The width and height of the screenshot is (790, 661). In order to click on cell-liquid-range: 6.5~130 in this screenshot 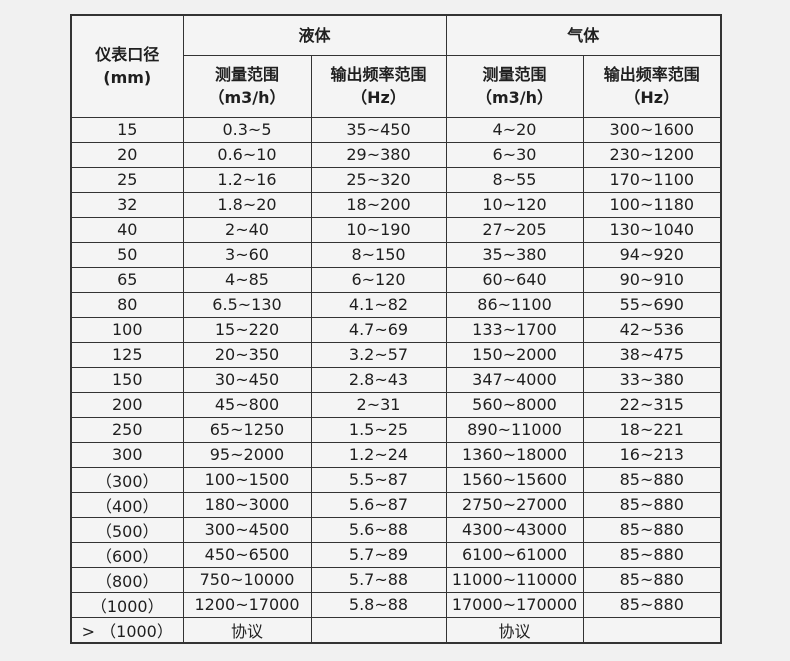, I will do `click(247, 304)`.